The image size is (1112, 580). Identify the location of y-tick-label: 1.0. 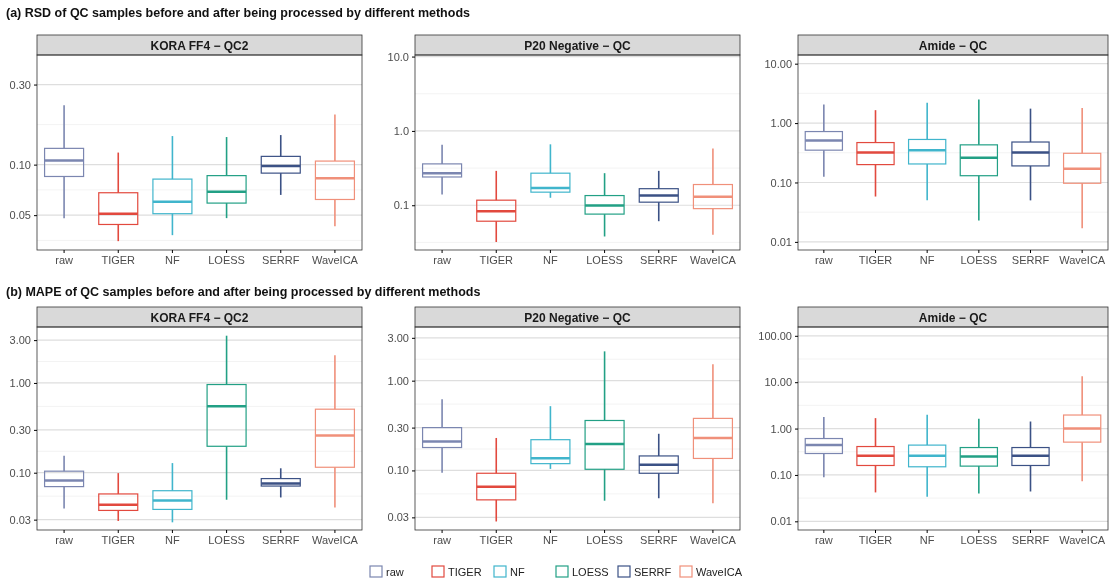
(401, 130).